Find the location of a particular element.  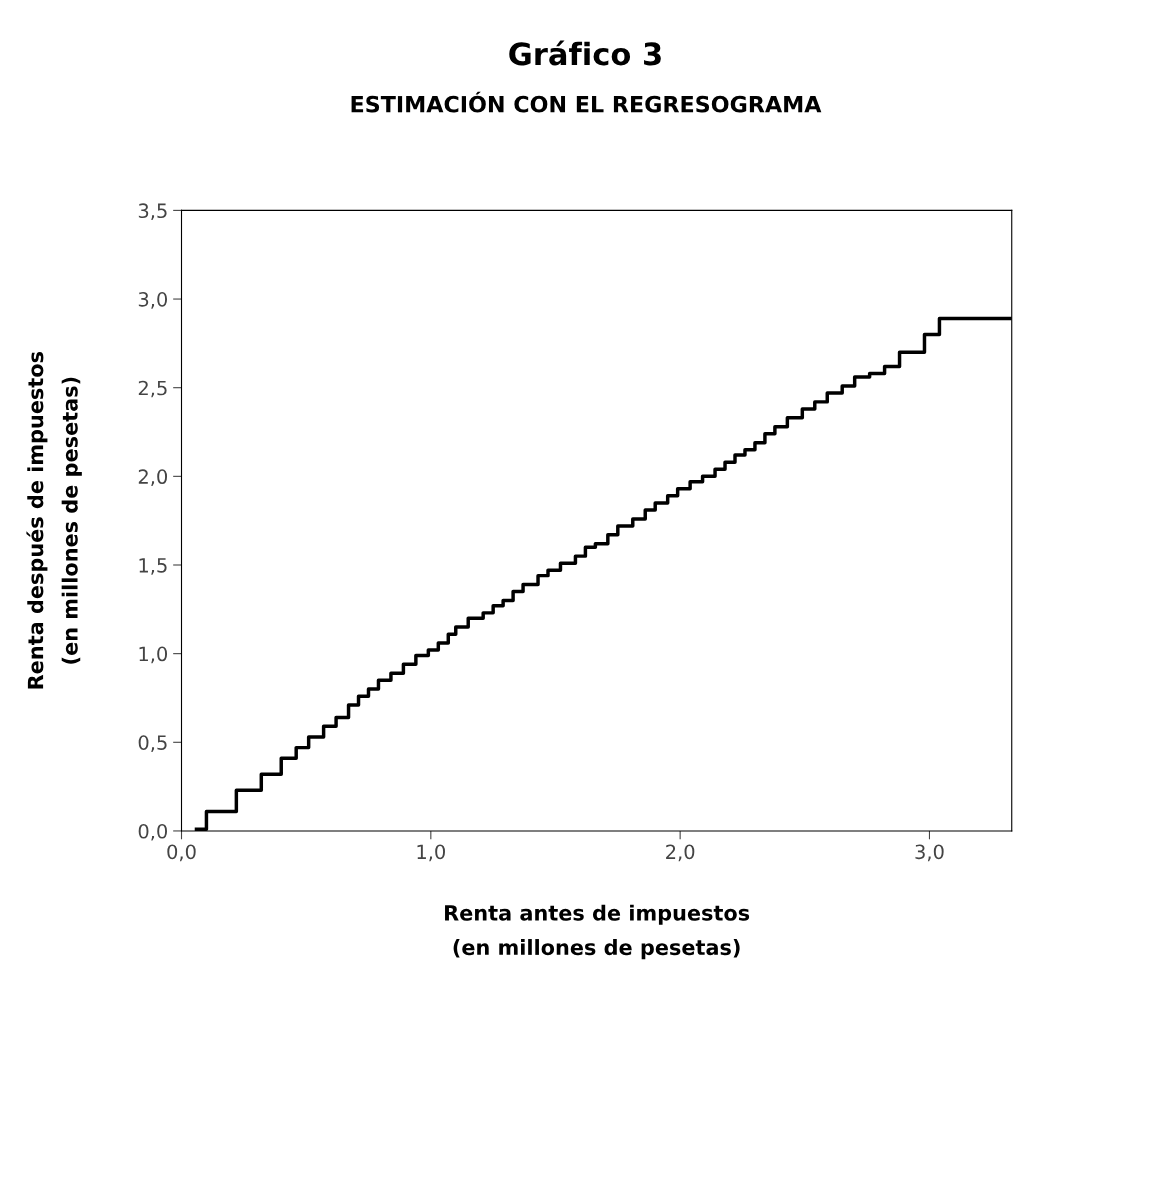

x-axis-title: Renta antes de impuestos (en millones de pesetas) is located at coordinates (597, 932).